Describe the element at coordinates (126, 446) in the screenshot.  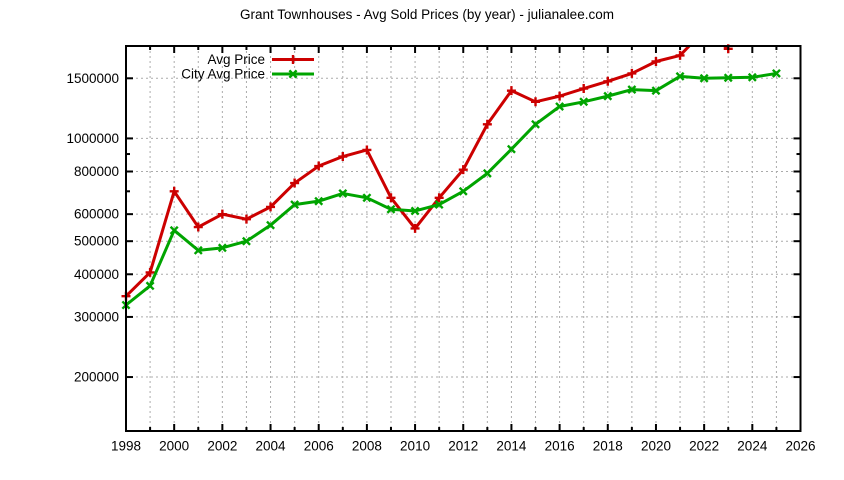
I see `x-tick-label: 1998` at that location.